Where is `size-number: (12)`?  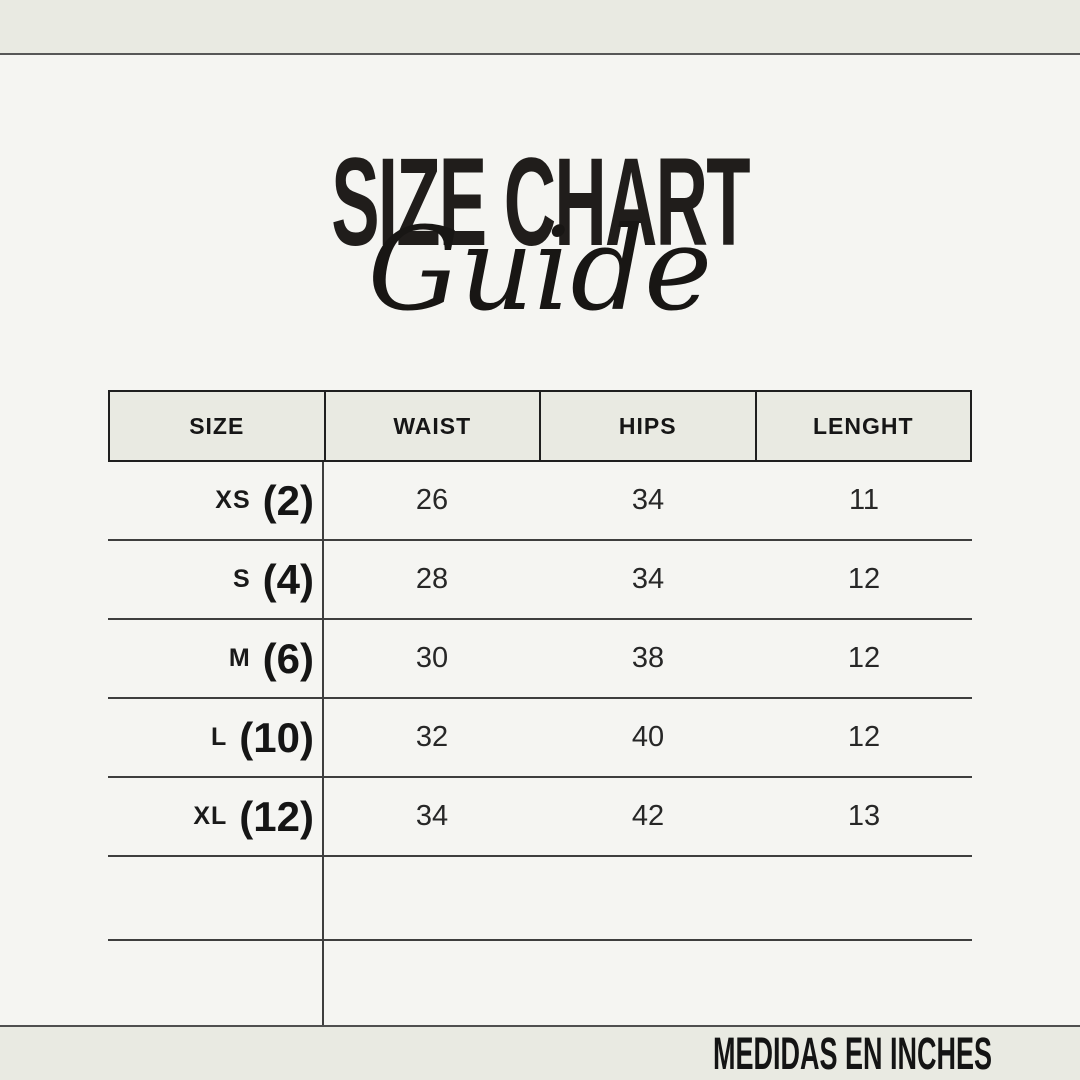
size-number: (12) is located at coordinates (276, 816).